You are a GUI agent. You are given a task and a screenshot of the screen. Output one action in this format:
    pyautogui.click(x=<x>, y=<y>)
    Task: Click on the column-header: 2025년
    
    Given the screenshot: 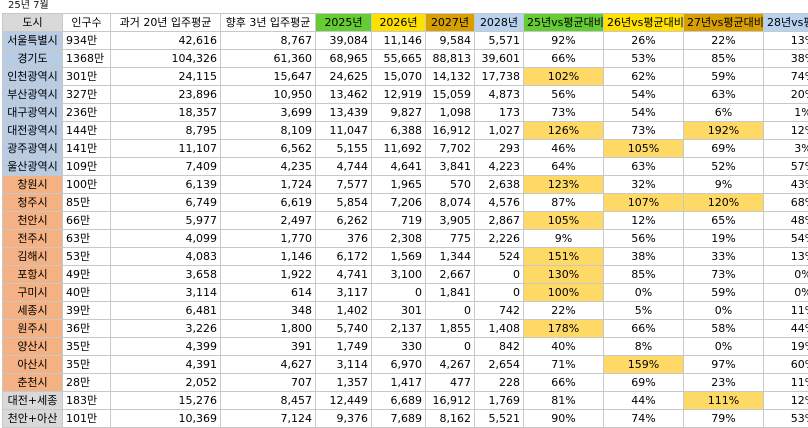 What is the action you would take?
    pyautogui.click(x=344, y=23)
    